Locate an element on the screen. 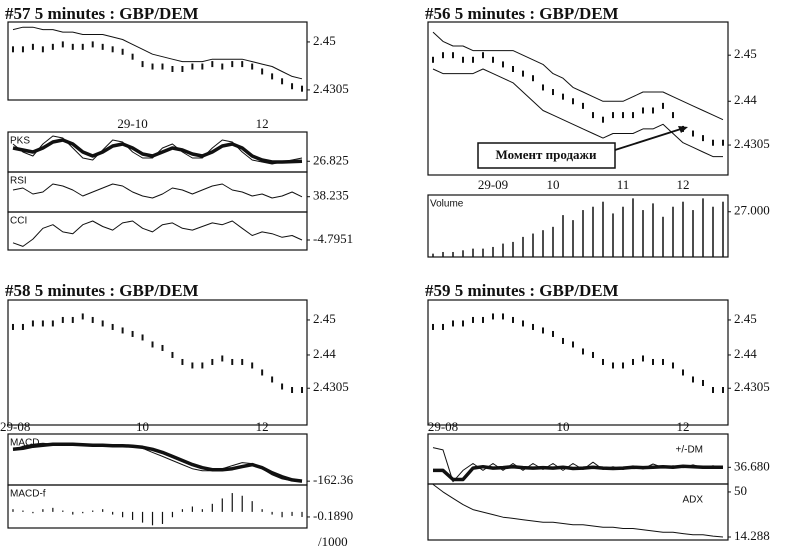 The height and width of the screenshot is (551, 787). x-tick-label: 11 is located at coordinates (623, 184).